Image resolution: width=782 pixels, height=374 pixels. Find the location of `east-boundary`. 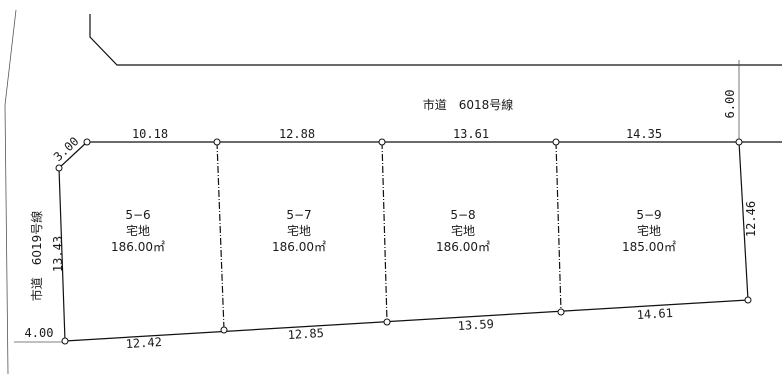

east-boundary is located at coordinates (743, 221).